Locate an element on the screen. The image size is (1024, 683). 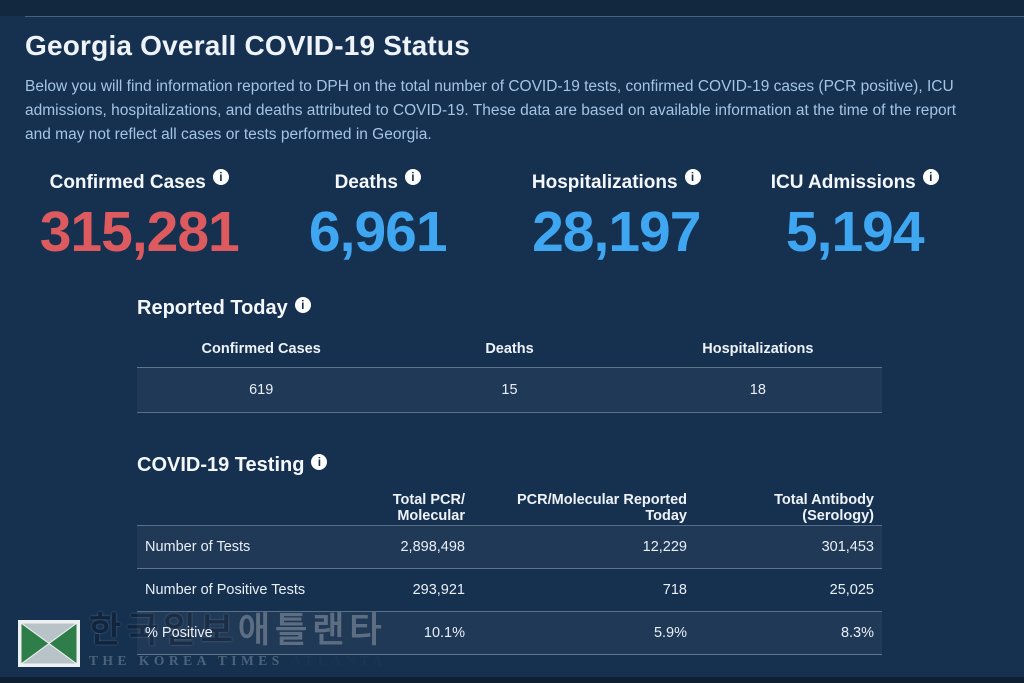
table-cell: 8.3% is located at coordinates (788, 633).